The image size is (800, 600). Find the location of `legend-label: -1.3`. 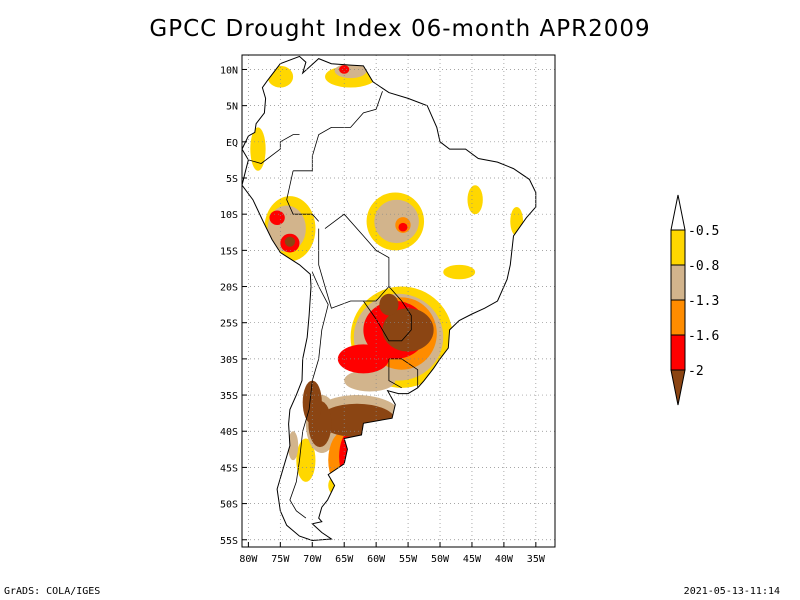

legend-label: -1.3 is located at coordinates (703, 301).